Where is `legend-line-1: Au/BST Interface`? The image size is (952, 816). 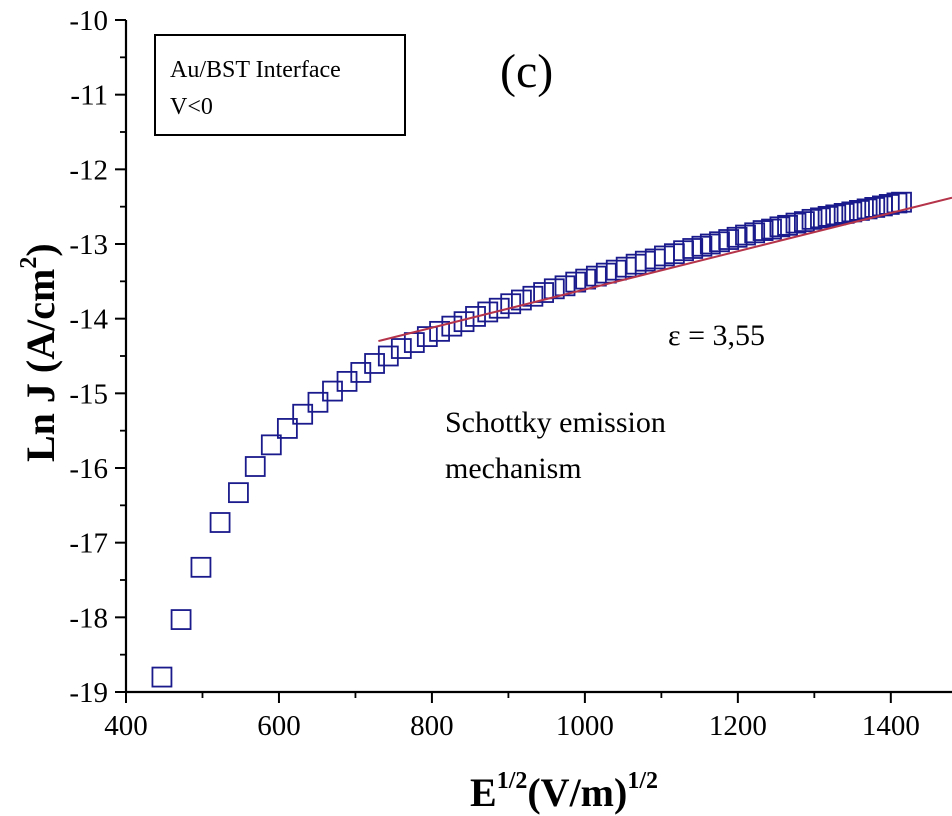 legend-line-1: Au/BST Interface is located at coordinates (255, 70).